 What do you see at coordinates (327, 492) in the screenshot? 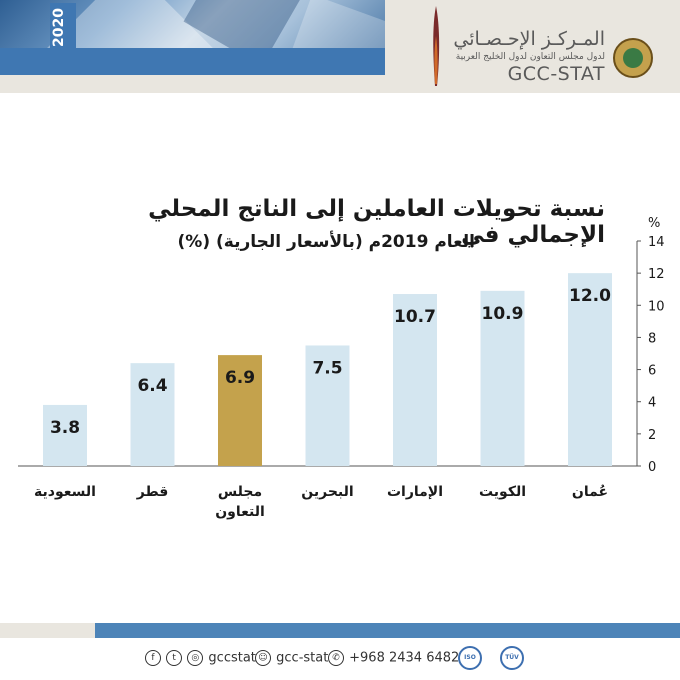
I see `category-label: البحرين` at bounding box center [327, 492].